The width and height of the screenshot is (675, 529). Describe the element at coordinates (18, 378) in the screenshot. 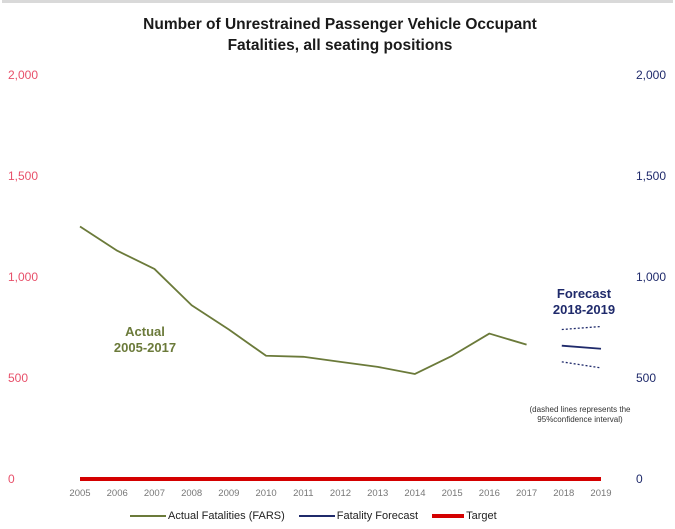

I see `left-tick-label: 500` at that location.